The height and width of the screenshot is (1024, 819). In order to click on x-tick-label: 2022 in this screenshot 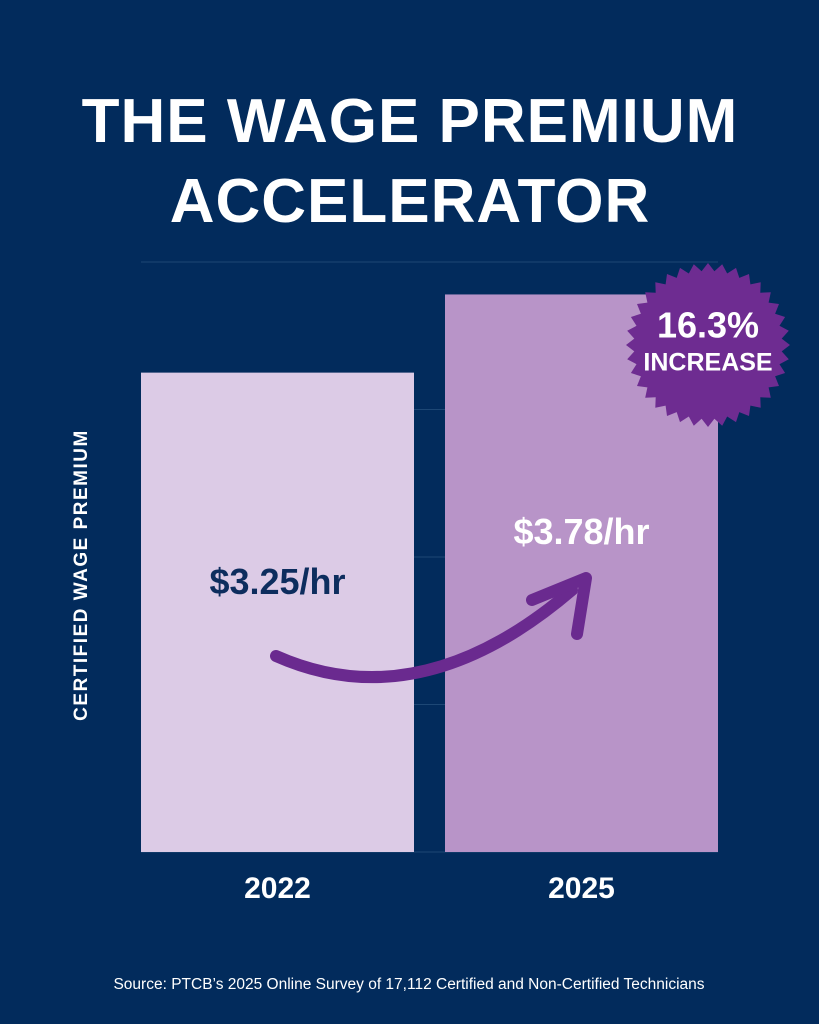, I will do `click(277, 888)`.